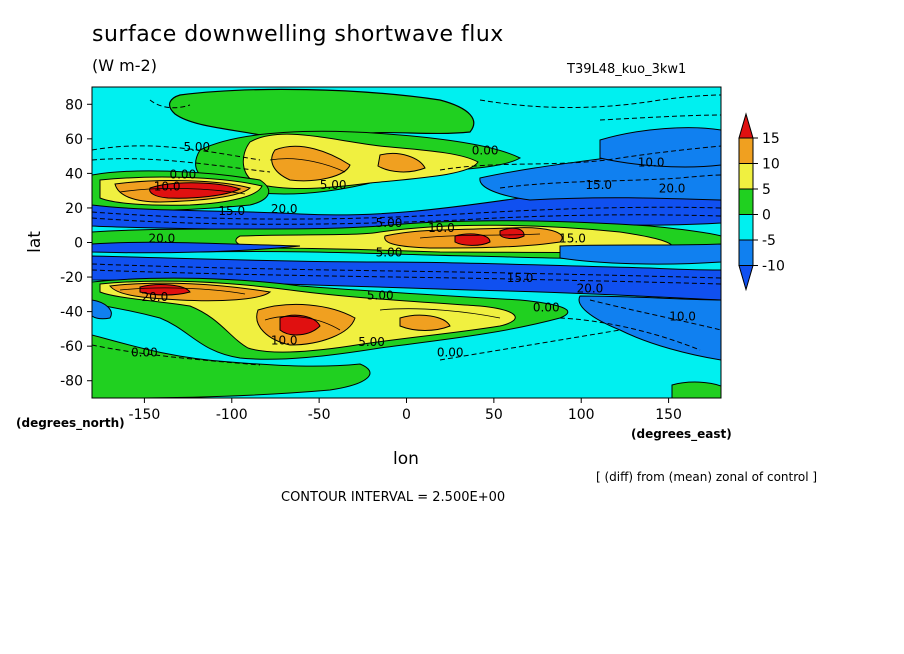 Image resolution: width=904 pixels, height=654 pixels. What do you see at coordinates (196, 247) in the screenshot?
I see `equator-blue-strip` at bounding box center [196, 247].